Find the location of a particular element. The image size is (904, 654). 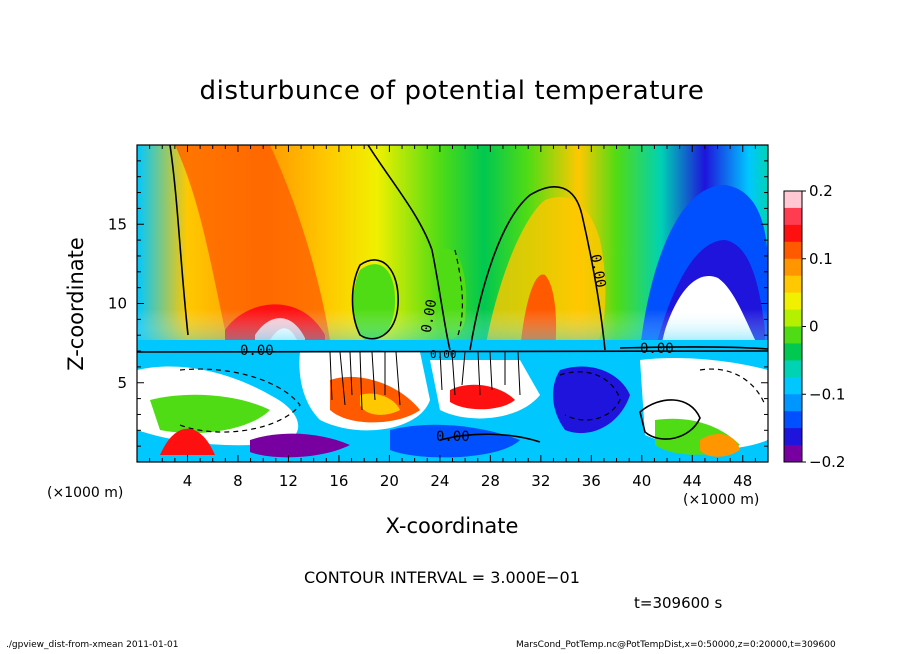

colorbar: 0.2 0.1 0 −0.1 −0.2 is located at coordinates (814, 326).